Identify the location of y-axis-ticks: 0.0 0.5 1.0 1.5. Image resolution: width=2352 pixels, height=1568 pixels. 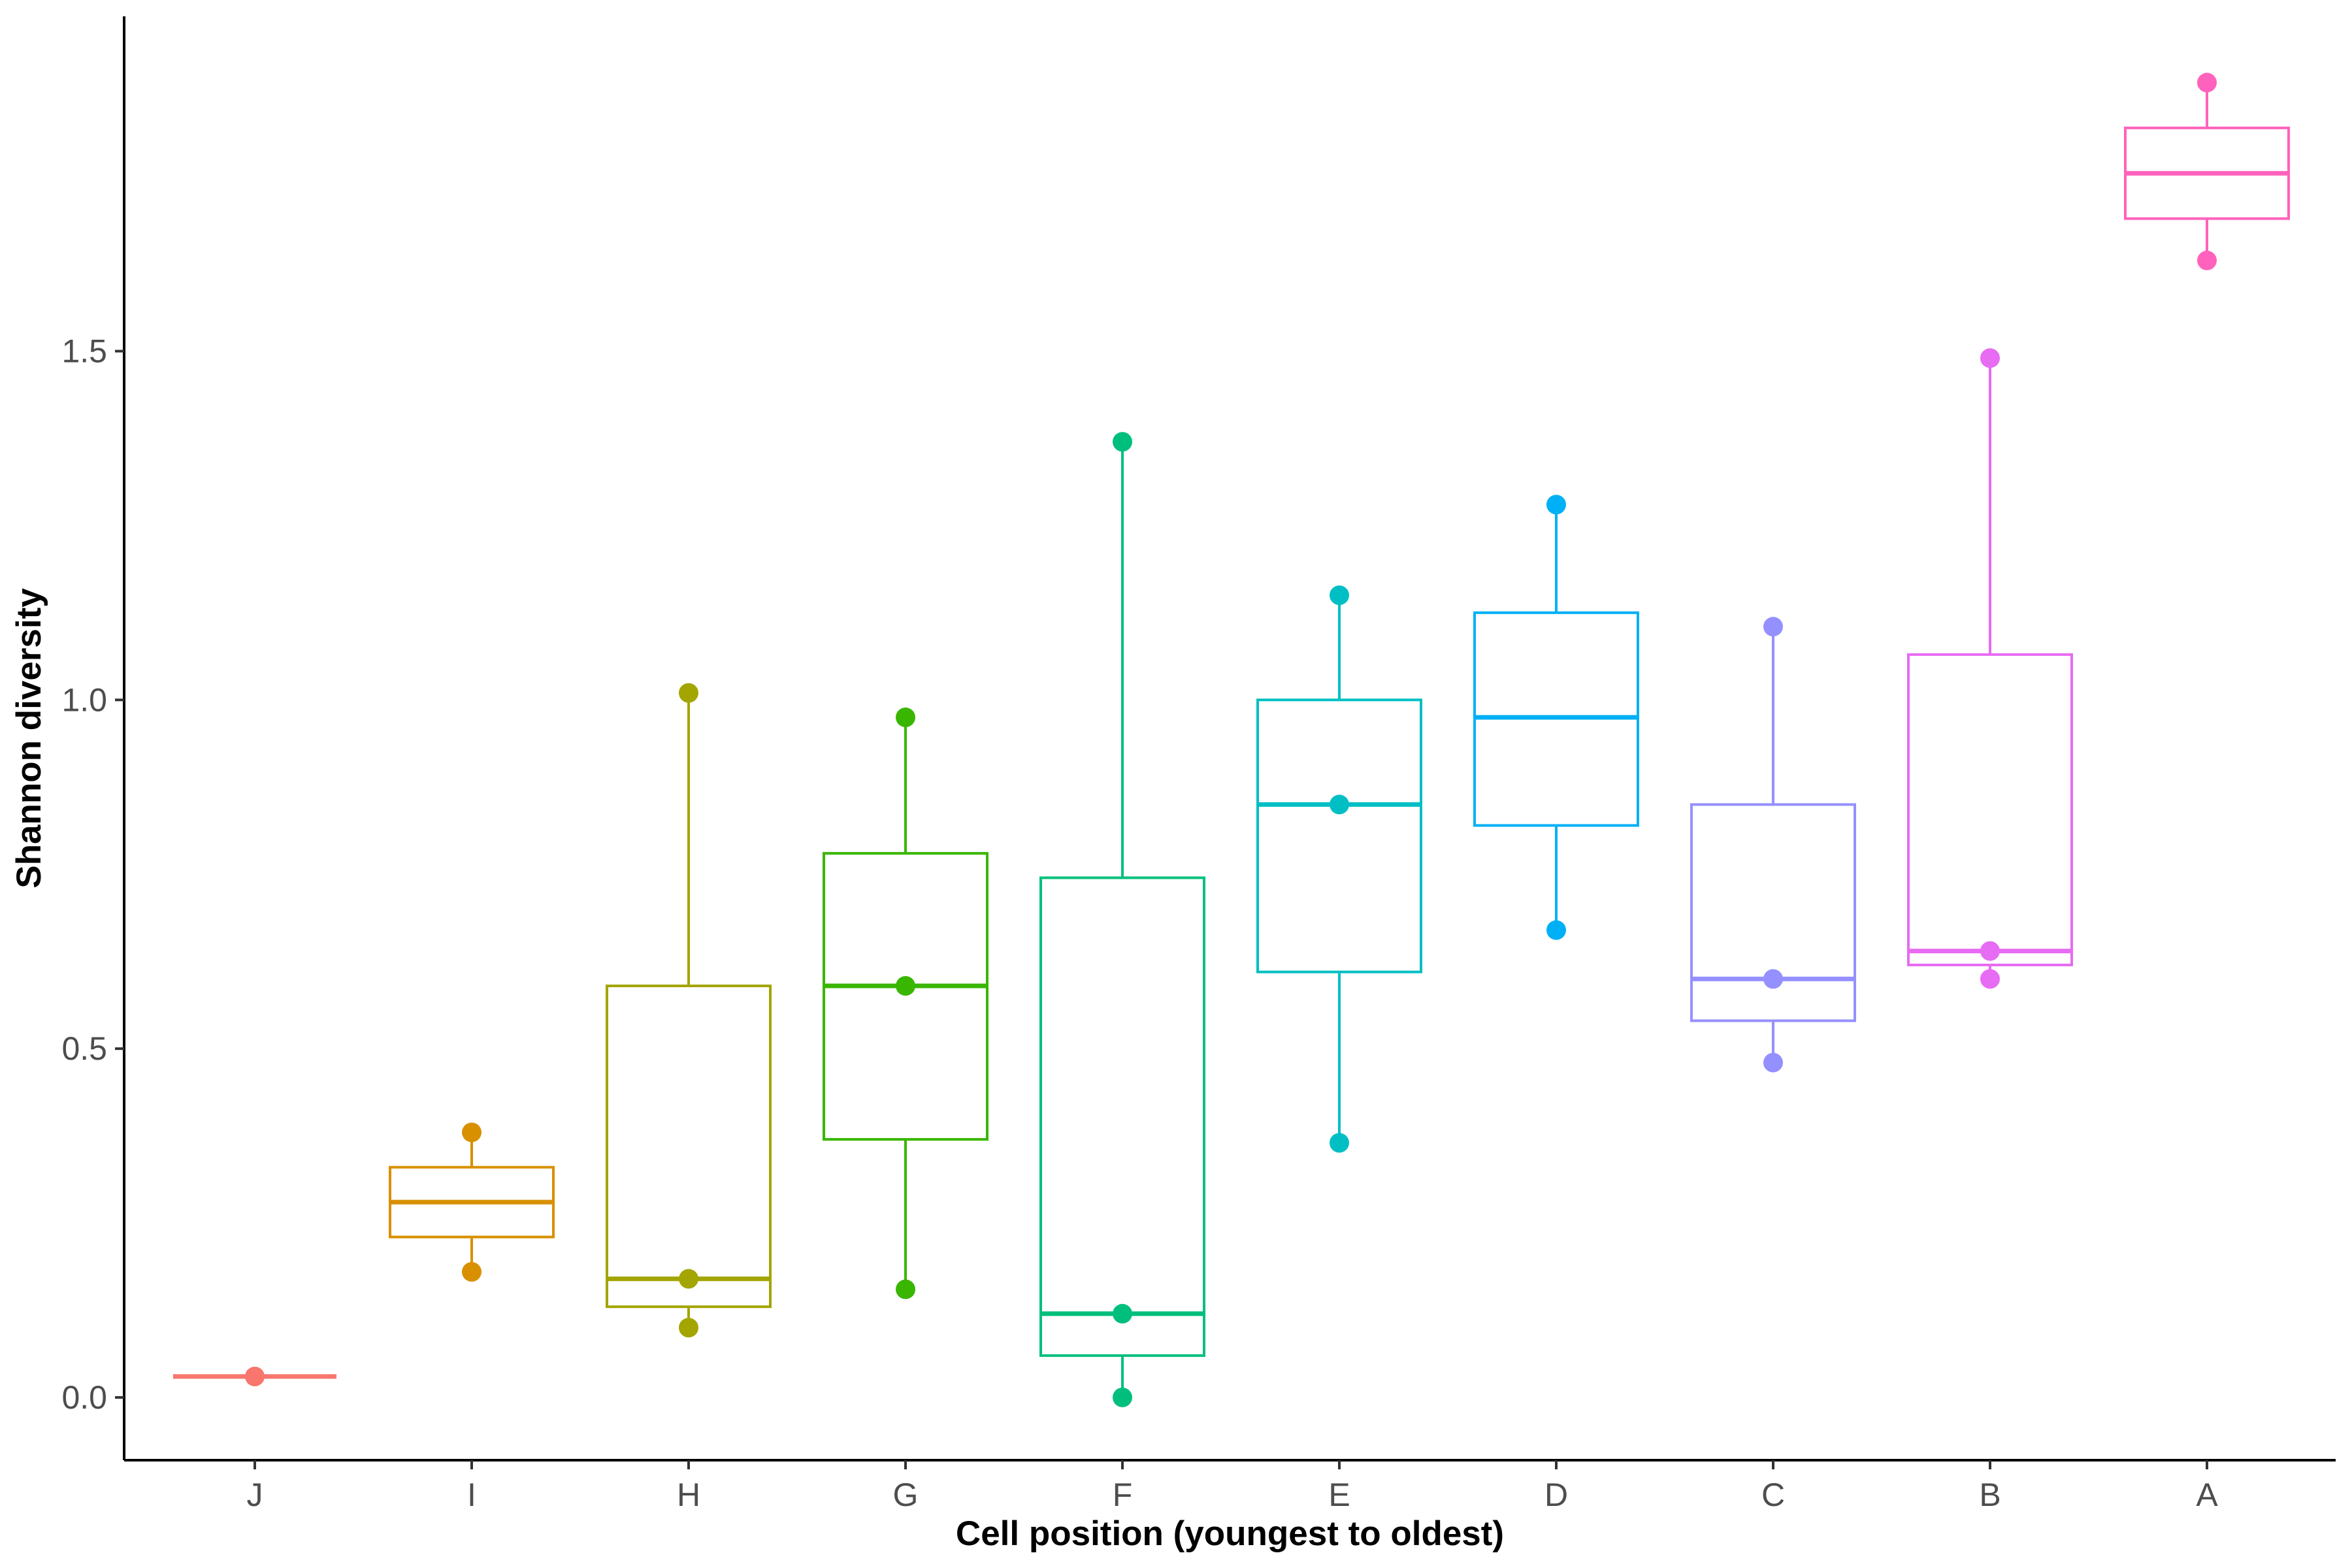
(92, 874).